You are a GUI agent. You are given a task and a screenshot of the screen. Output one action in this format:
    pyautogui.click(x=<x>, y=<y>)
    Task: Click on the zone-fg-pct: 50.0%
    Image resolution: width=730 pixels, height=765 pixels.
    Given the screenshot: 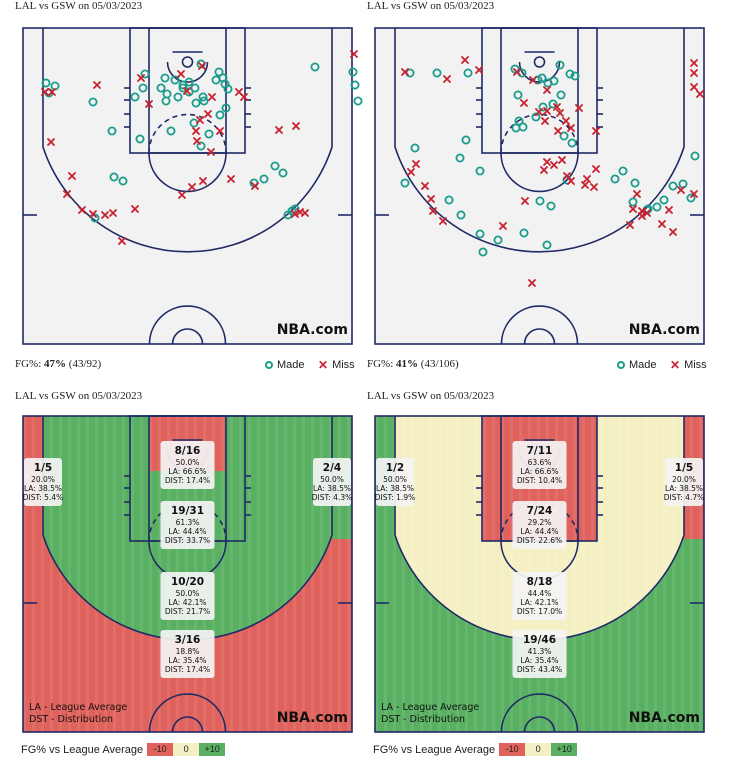 What is the action you would take?
    pyautogui.click(x=188, y=462)
    